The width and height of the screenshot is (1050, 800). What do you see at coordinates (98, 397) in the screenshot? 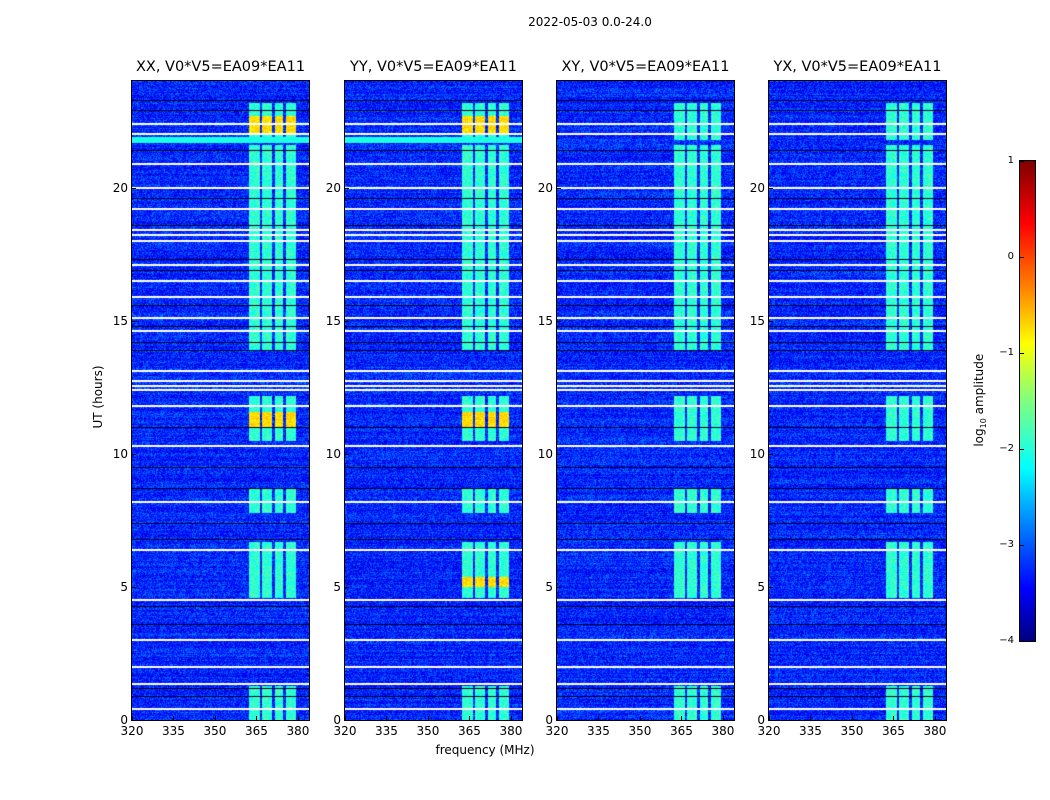
I see `y-axis-label: UT (hours)` at bounding box center [98, 397].